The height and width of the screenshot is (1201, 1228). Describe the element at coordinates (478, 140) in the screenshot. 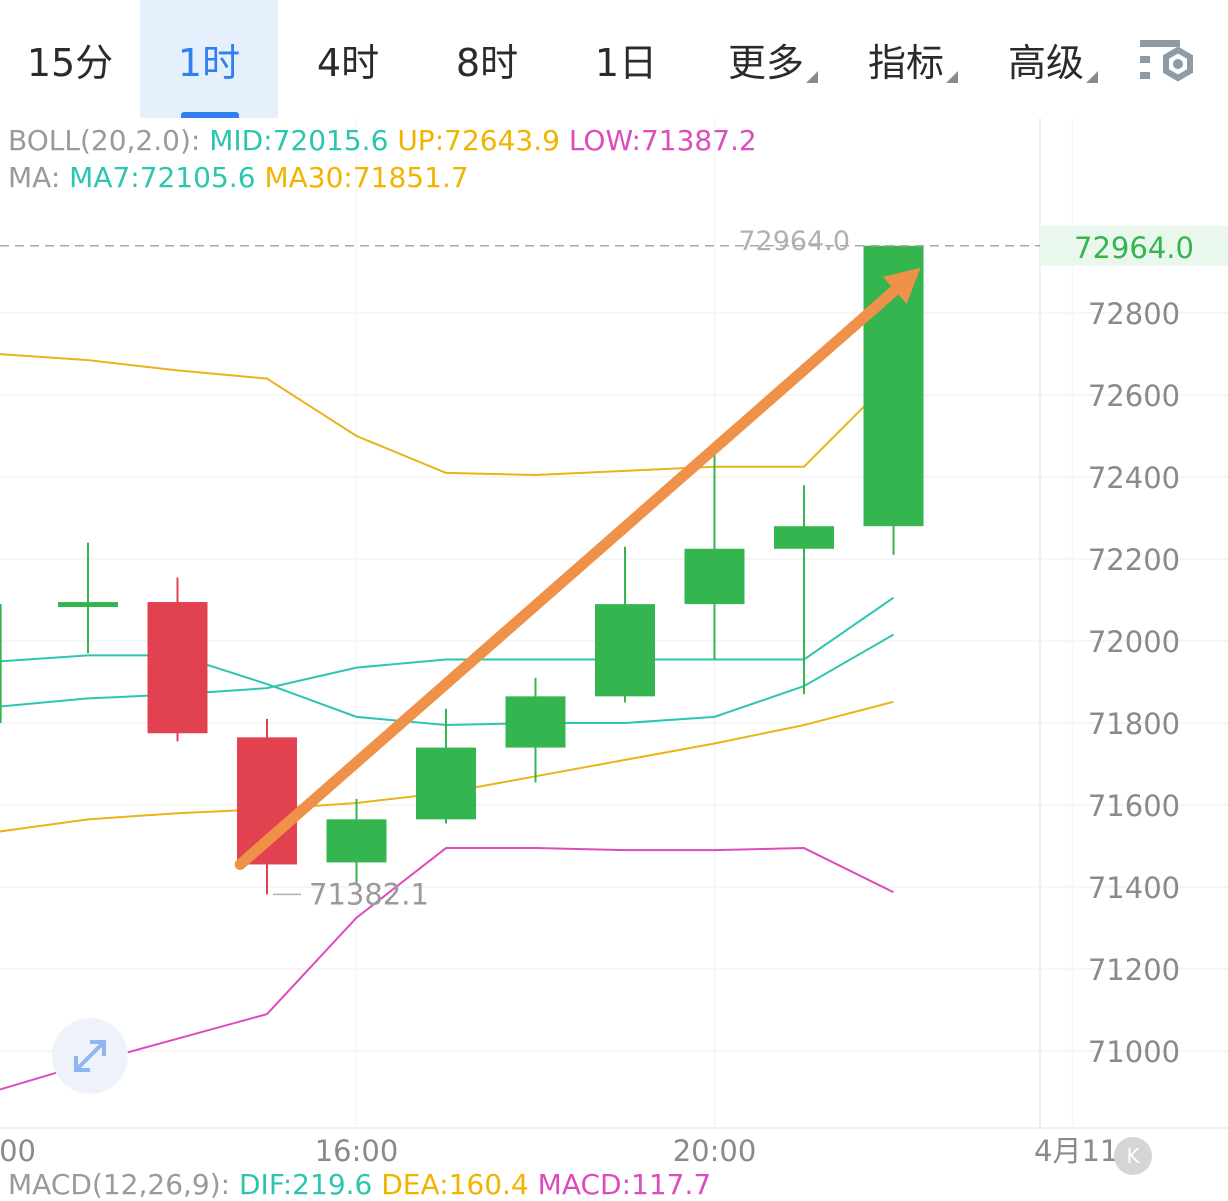

I see `boll-up: UP:72643.9` at that location.